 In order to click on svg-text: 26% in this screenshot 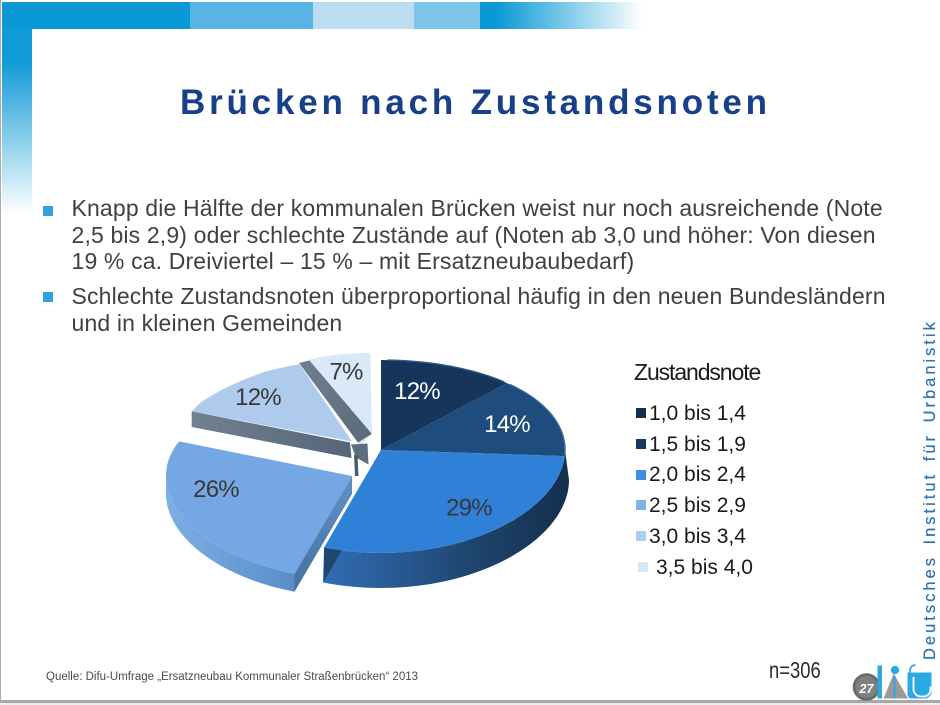, I will do `click(216, 489)`.